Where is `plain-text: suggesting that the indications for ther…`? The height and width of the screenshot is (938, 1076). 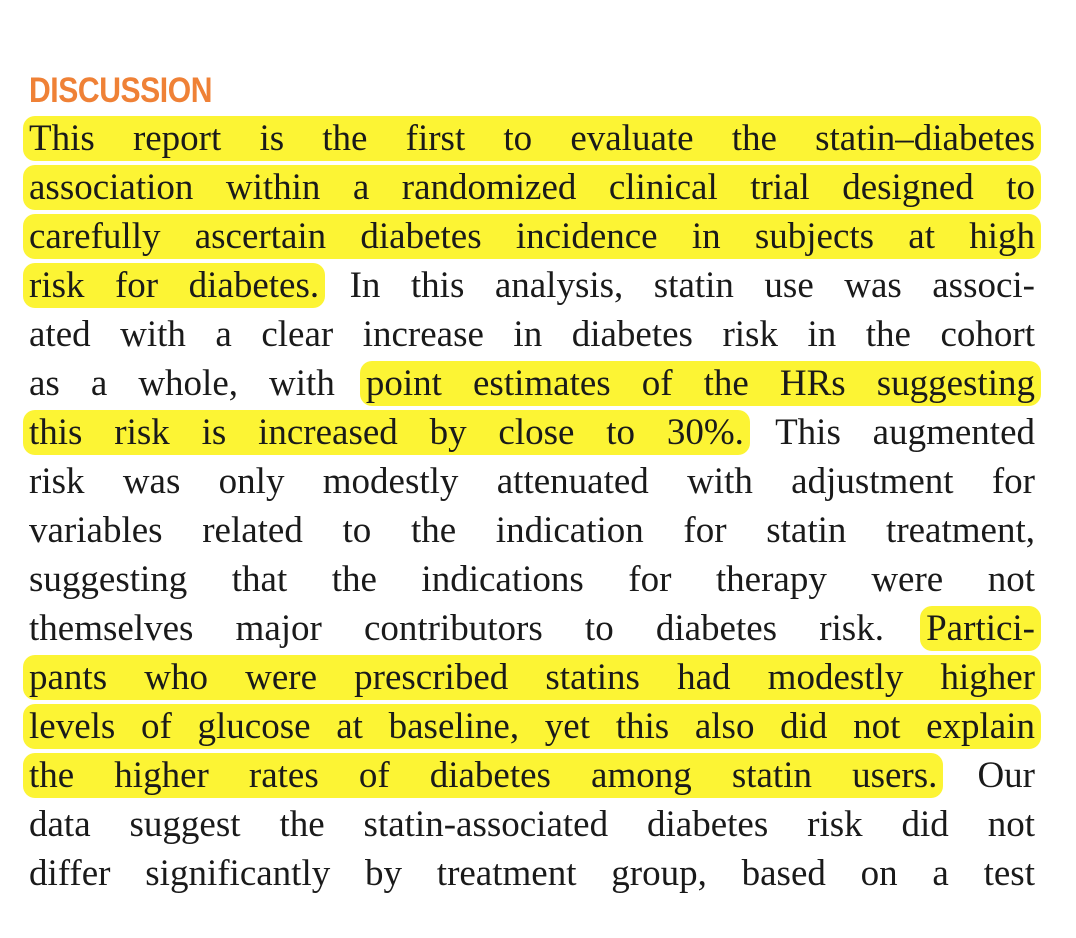
plain-text: suggesting that the indications for ther… is located at coordinates (532, 579).